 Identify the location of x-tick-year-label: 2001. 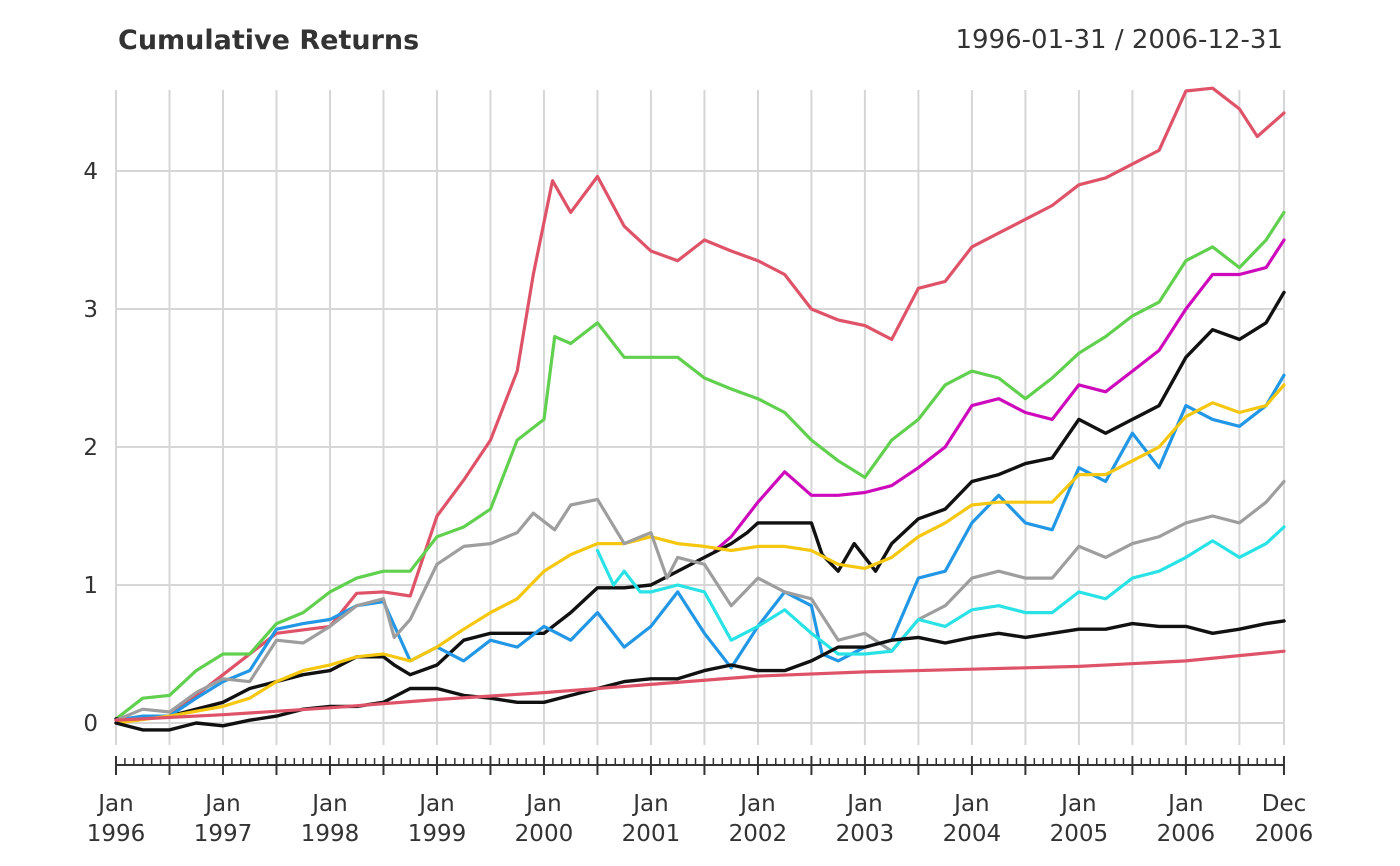
(651, 834).